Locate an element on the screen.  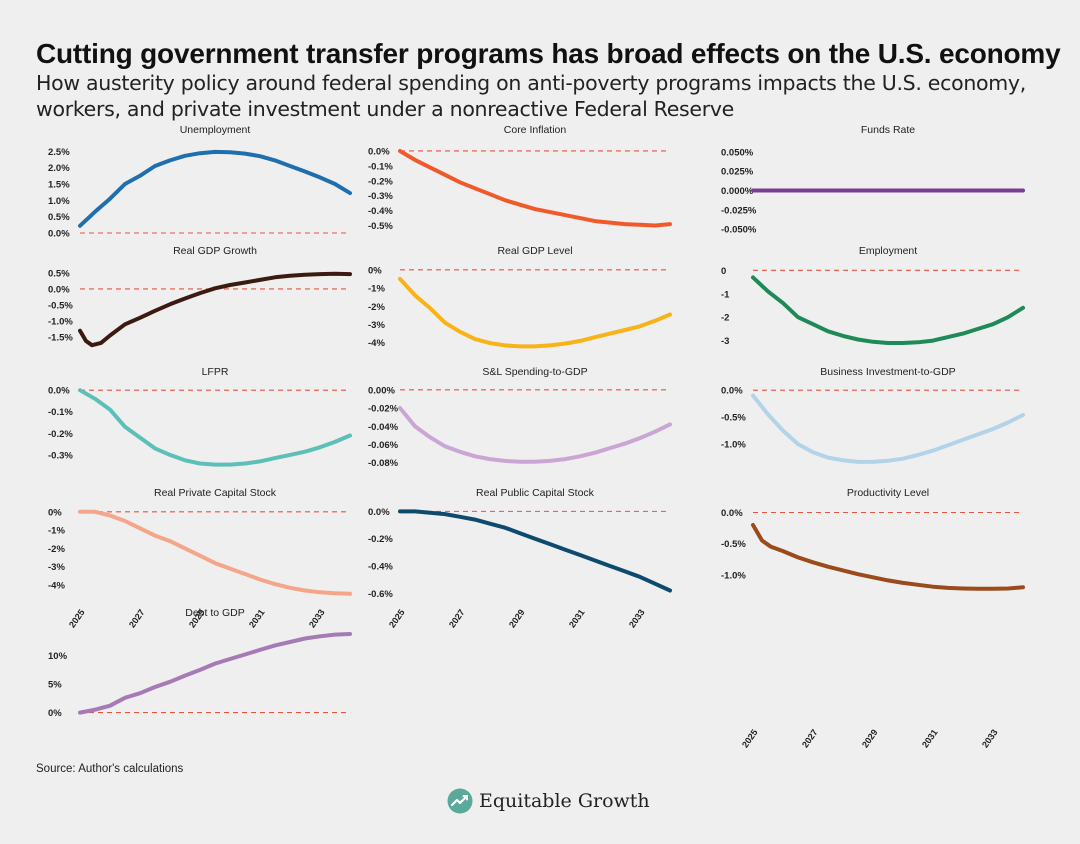
funds-rate-y-tick-label: 0.025% is located at coordinates (737, 172).